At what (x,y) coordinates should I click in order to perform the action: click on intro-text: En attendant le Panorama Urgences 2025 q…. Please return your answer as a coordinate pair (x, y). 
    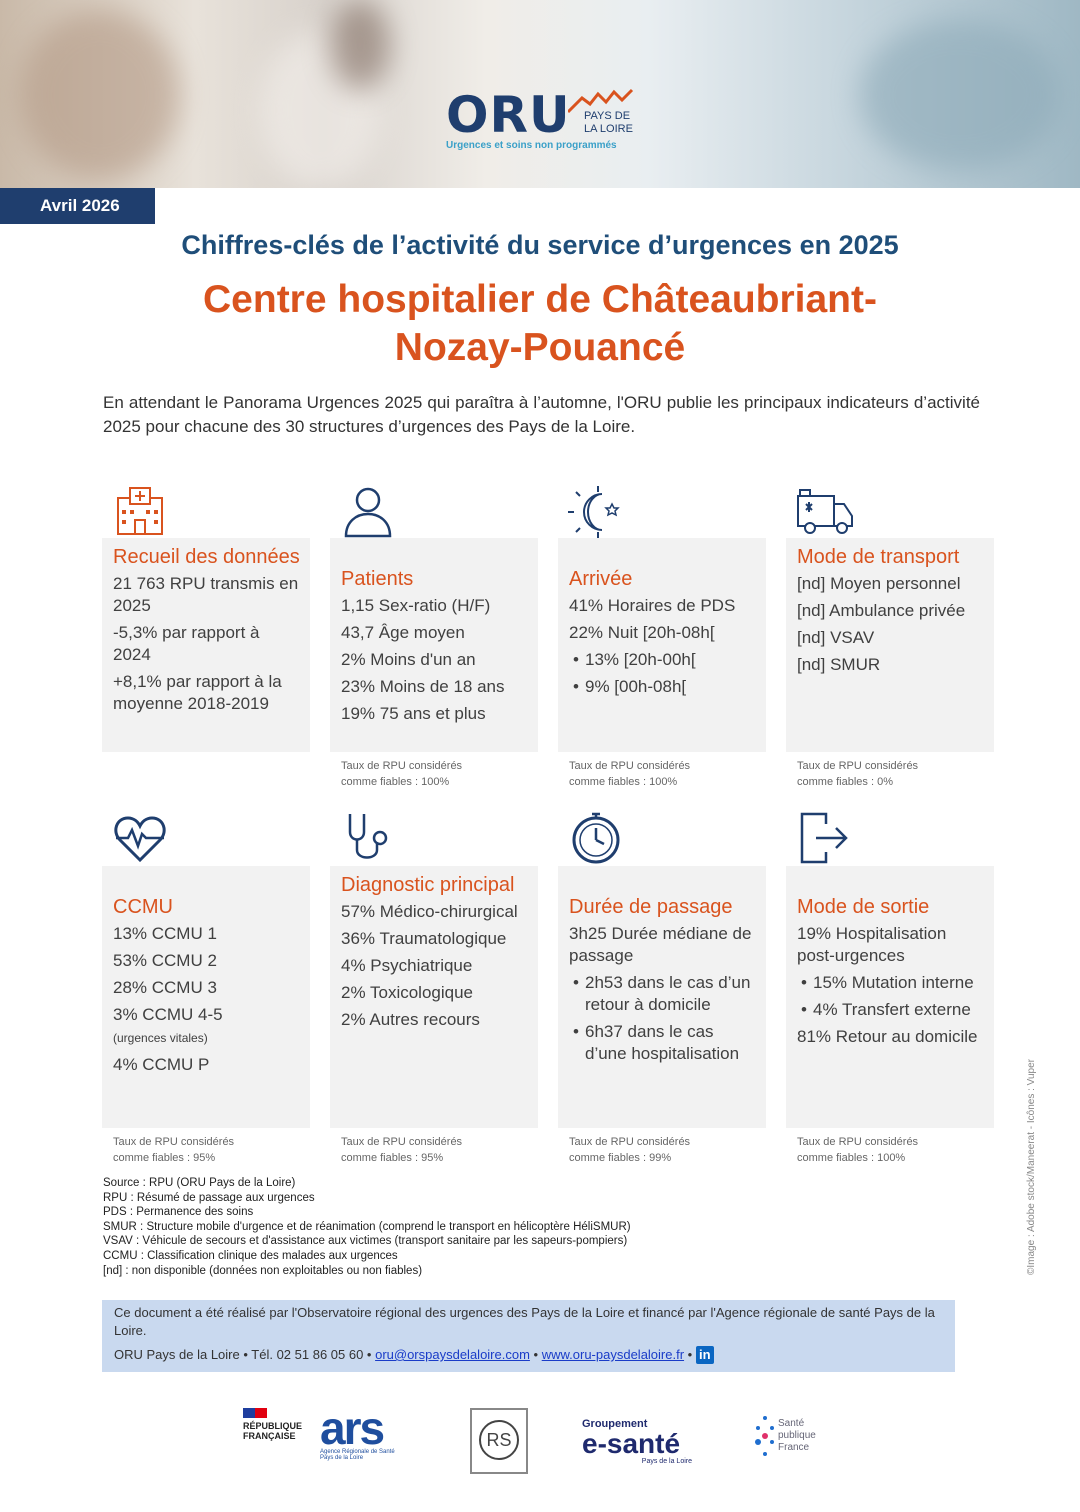
    Looking at the image, I should click on (541, 414).